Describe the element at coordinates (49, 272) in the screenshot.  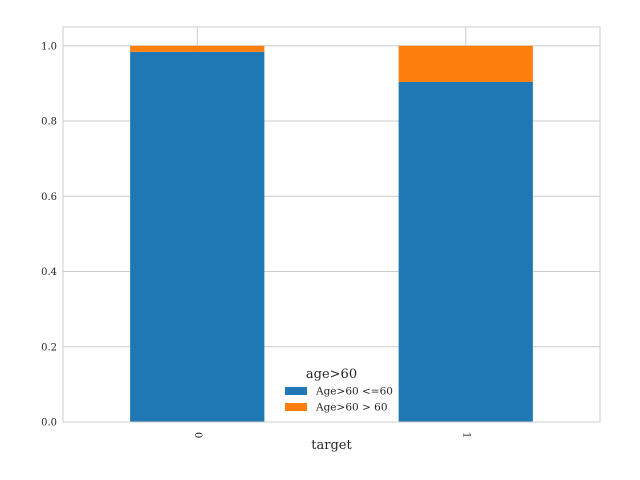
I see `y-tick-label: 0.4` at that location.